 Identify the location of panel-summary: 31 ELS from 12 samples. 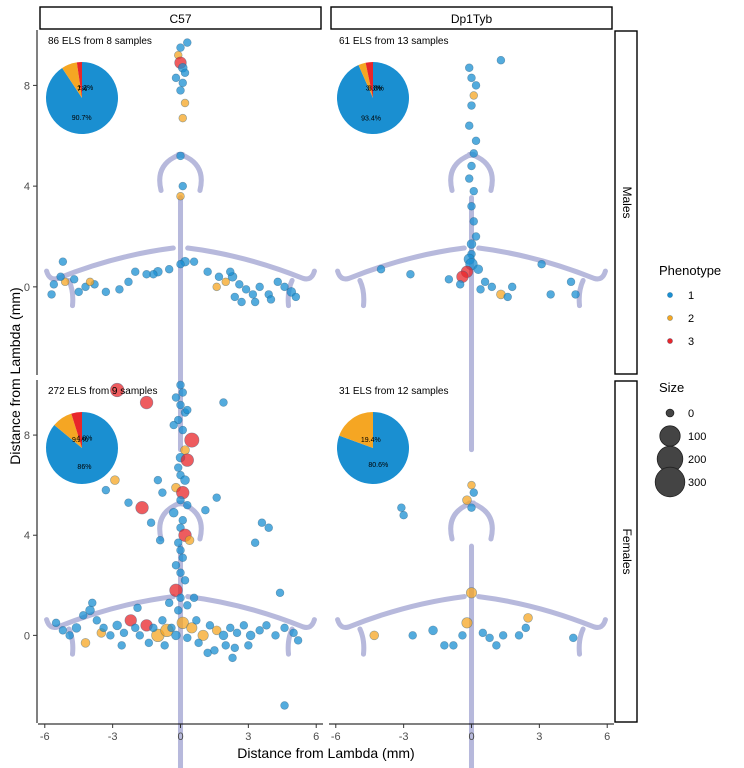
(394, 391).